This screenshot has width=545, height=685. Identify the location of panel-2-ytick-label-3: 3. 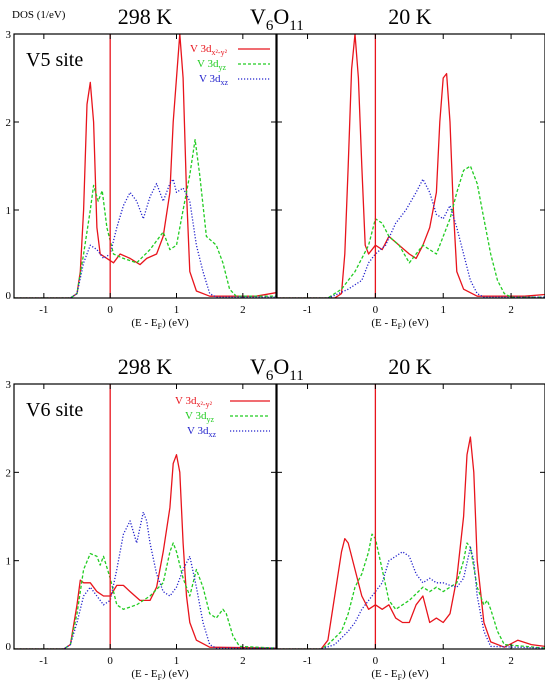
(9, 385).